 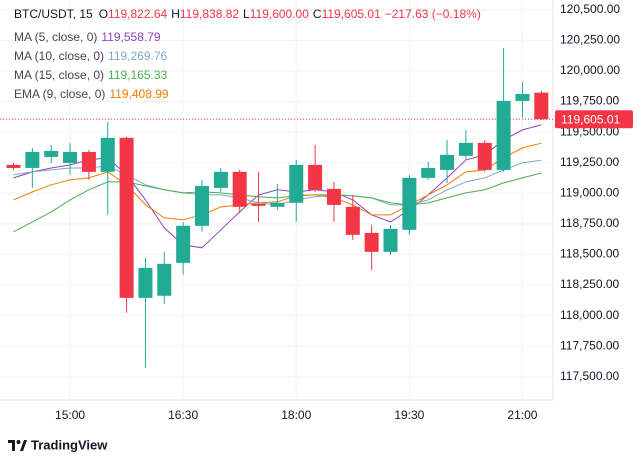 What do you see at coordinates (589, 101) in the screenshot?
I see `y-tick-label: 119,750.00` at bounding box center [589, 101].